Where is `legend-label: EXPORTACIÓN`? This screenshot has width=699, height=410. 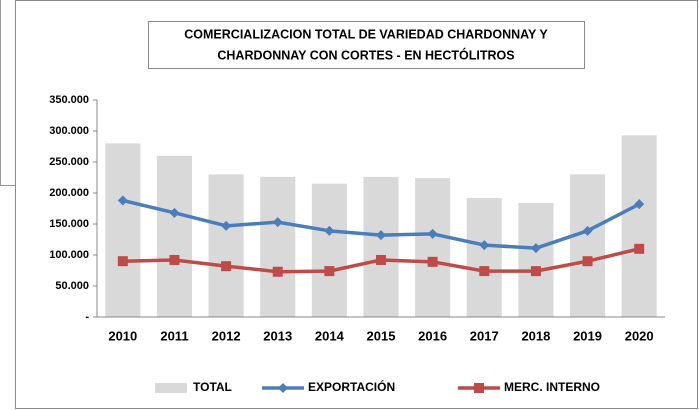 legend-label: EXPORTACIÓN is located at coordinates (351, 386).